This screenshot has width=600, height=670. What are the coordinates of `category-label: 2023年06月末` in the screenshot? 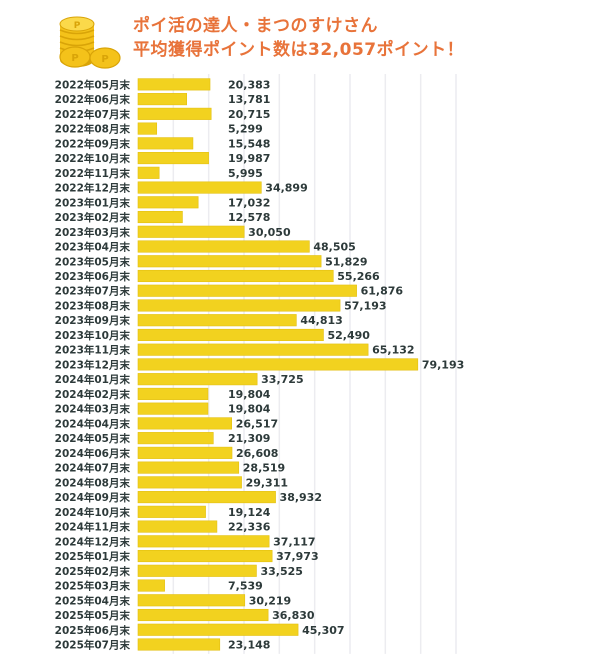 It's located at (93, 276).